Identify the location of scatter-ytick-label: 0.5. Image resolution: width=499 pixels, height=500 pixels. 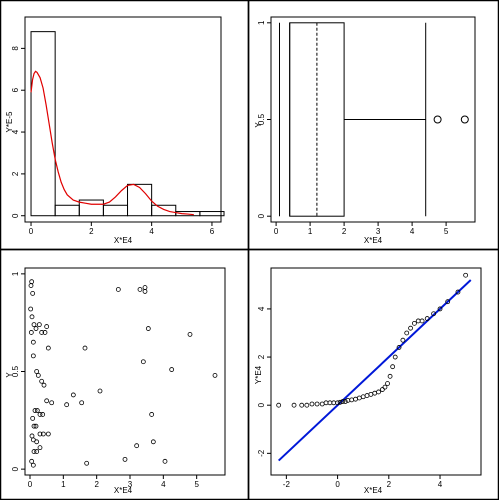
(15, 371).